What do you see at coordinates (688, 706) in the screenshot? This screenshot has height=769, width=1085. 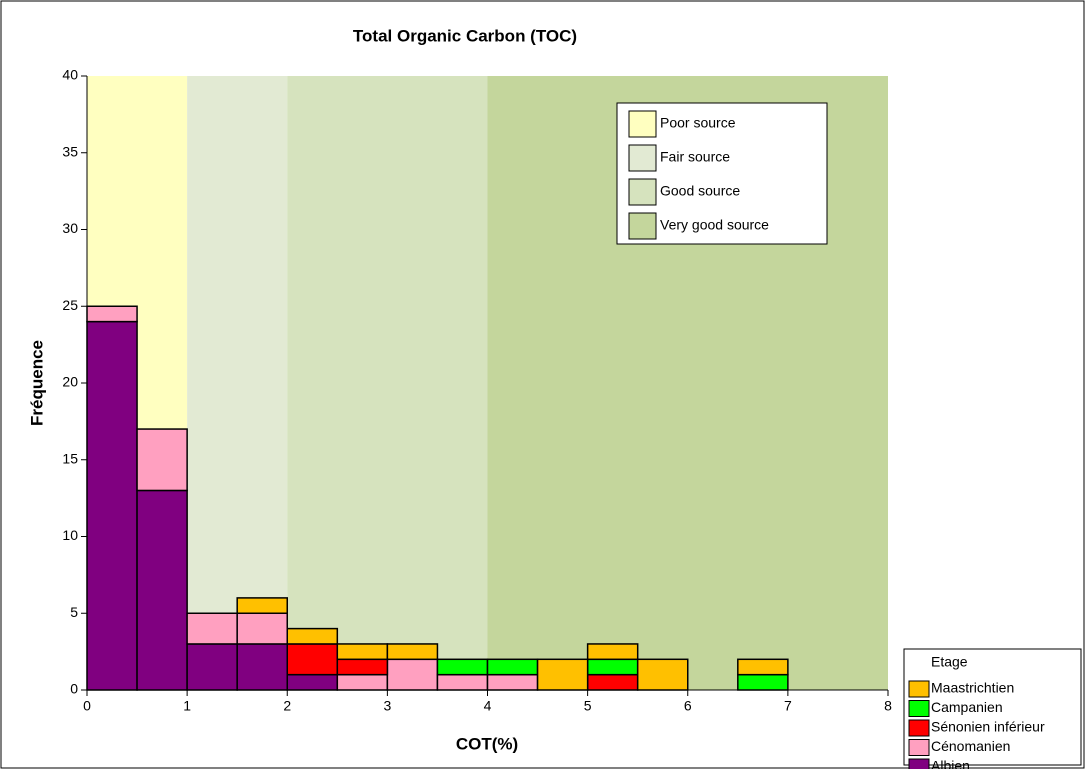 I see `x-tick-label: 6` at bounding box center [688, 706].